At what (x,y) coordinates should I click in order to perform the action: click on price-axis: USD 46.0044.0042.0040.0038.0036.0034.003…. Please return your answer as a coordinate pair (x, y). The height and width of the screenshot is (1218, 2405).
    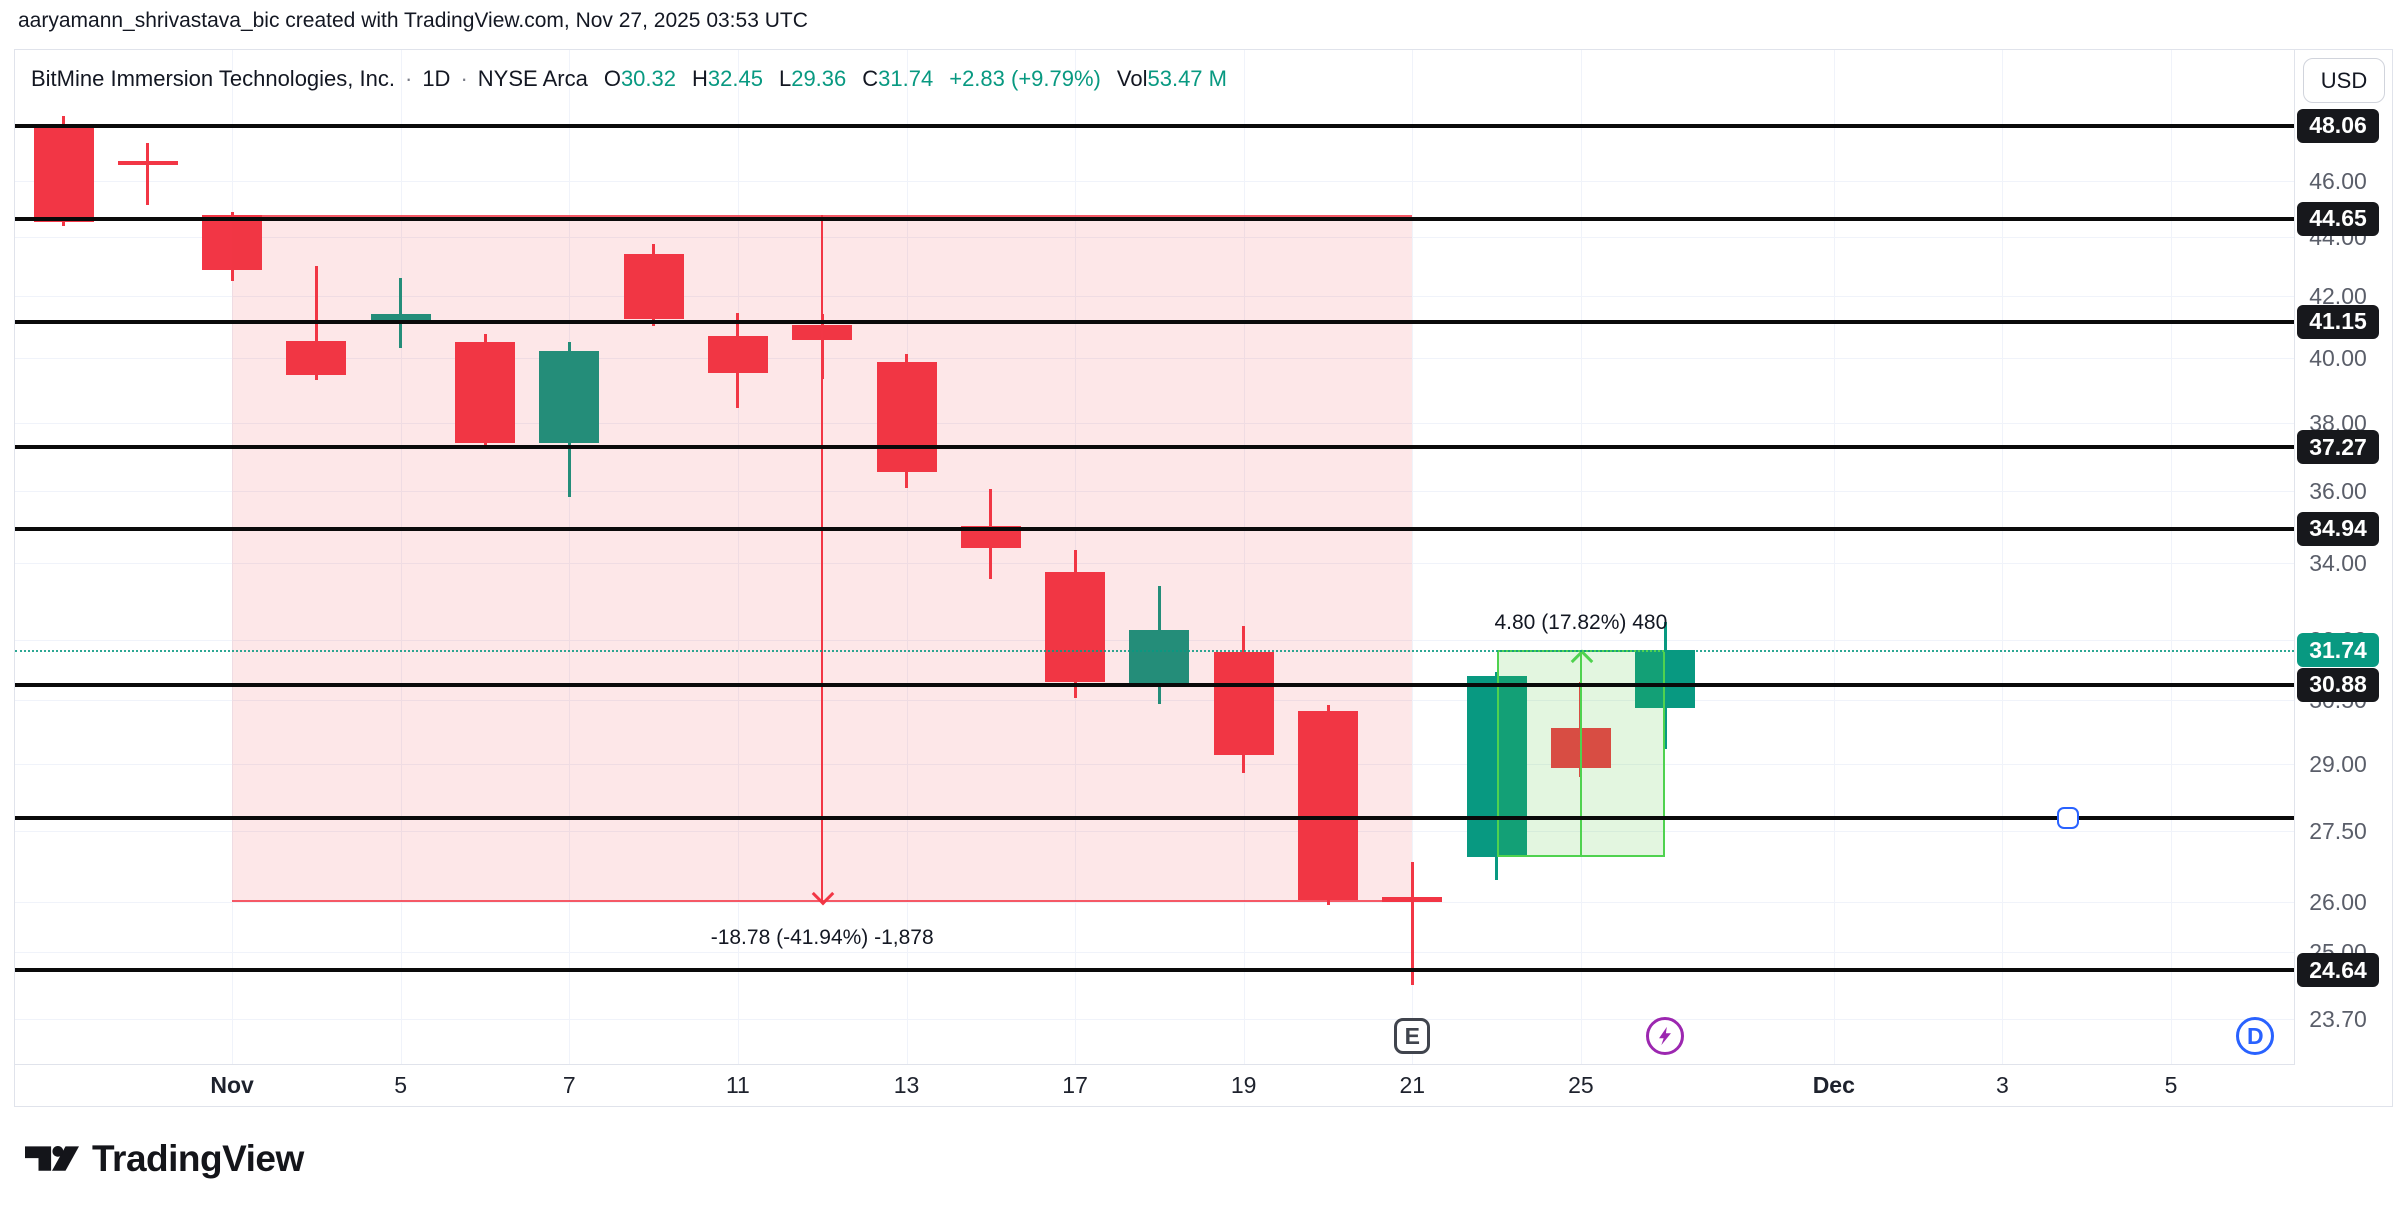
    Looking at the image, I should click on (2343, 578).